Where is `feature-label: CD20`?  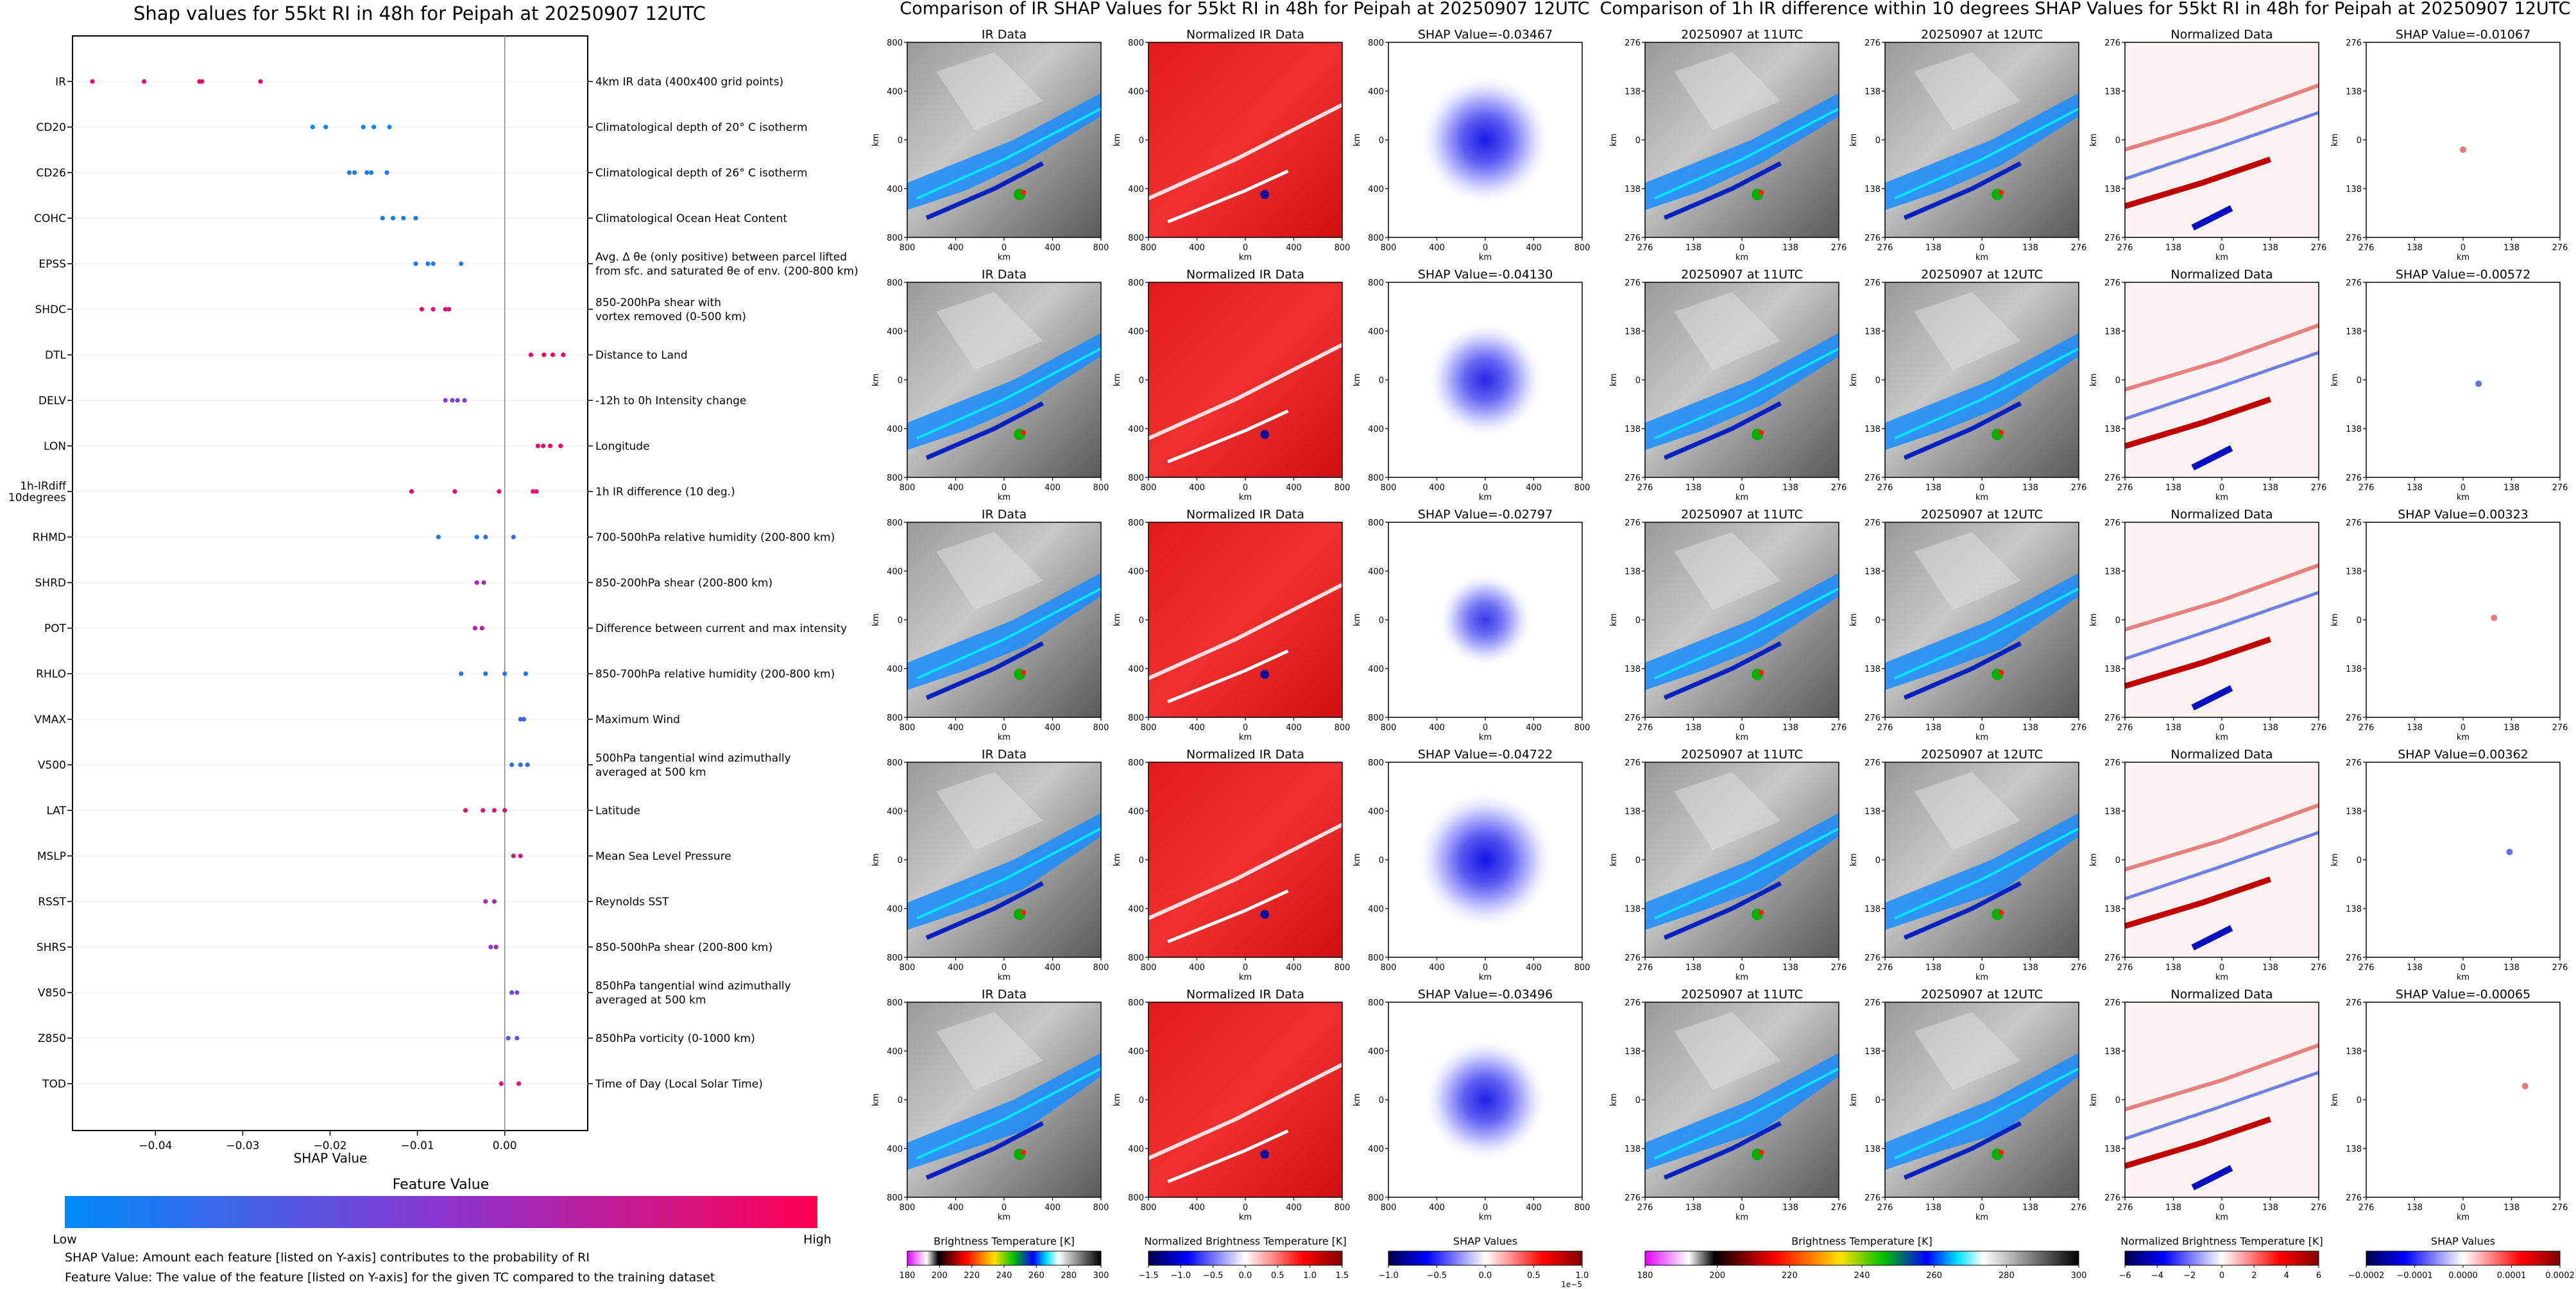
feature-label: CD20 is located at coordinates (51, 128).